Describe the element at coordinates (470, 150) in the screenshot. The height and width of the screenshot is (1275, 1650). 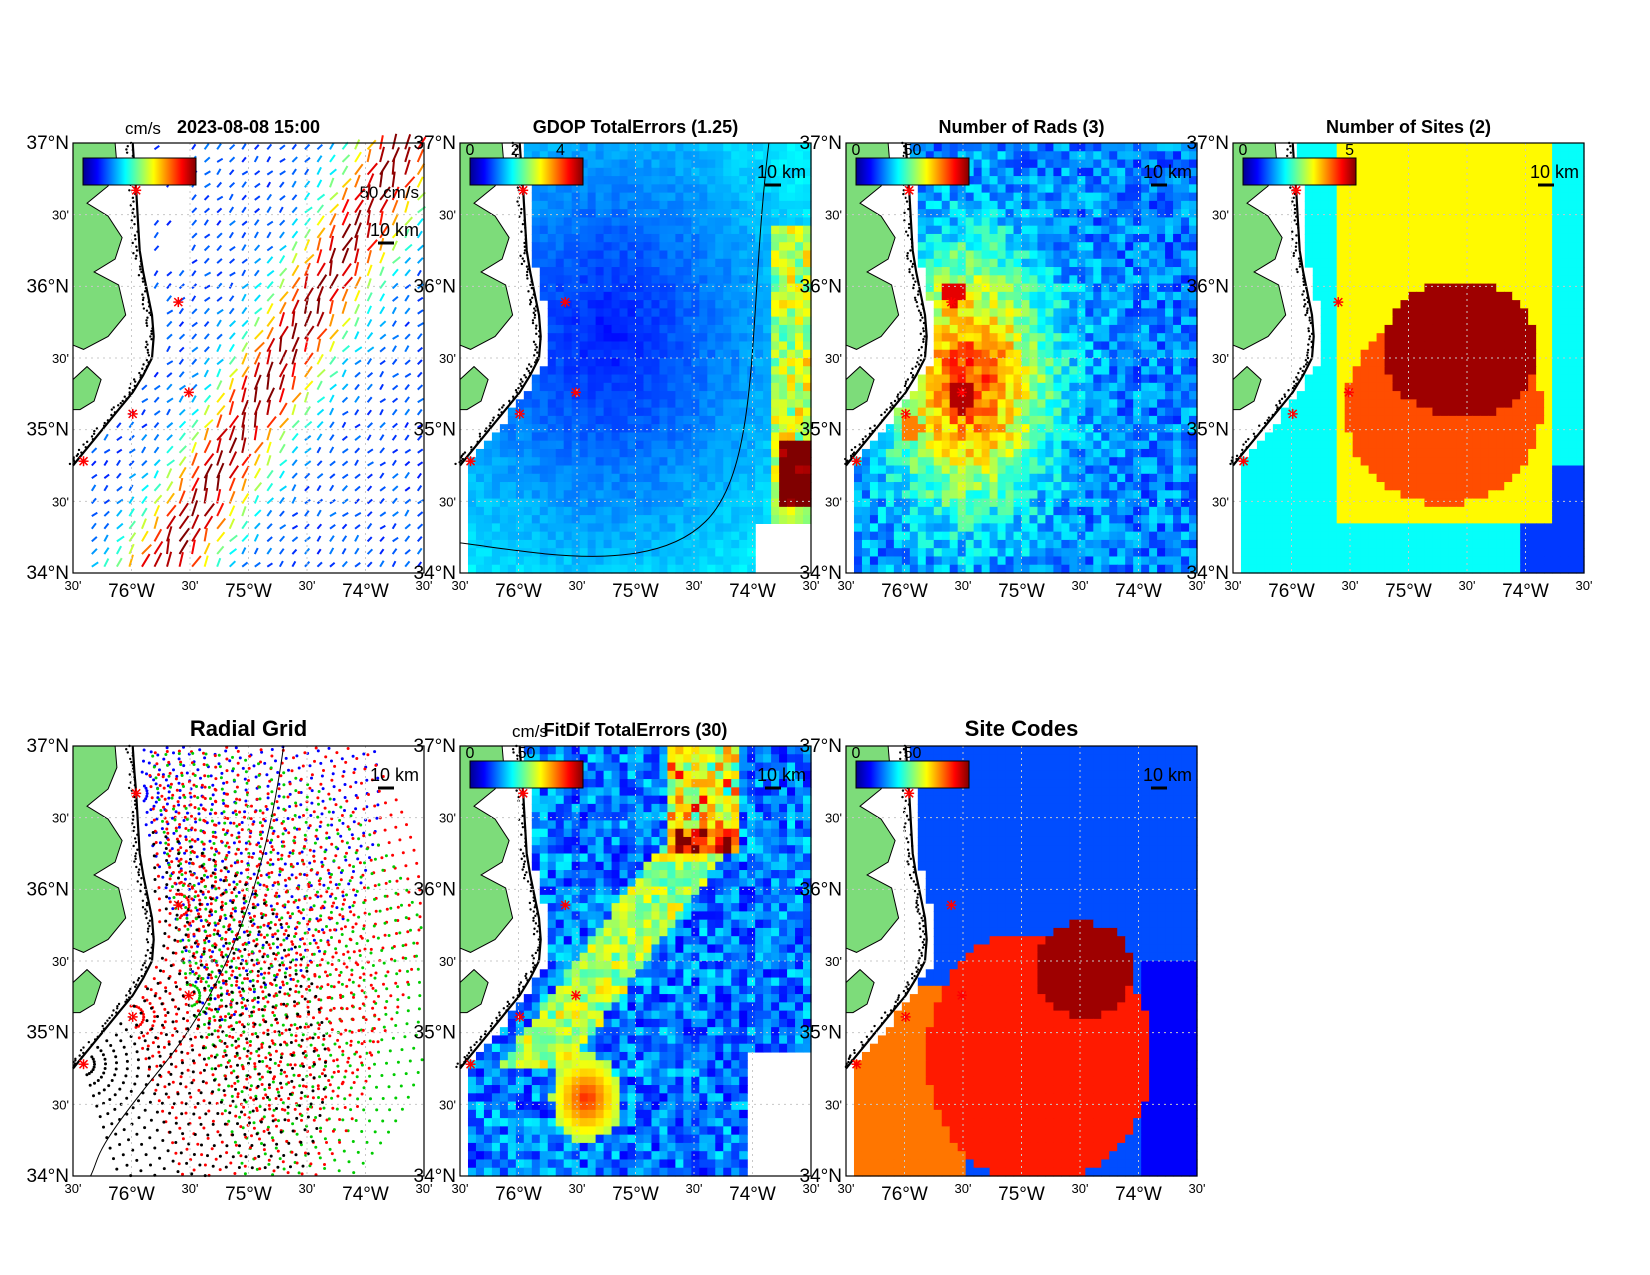
I see `colorbar-tick-label: 0` at that location.